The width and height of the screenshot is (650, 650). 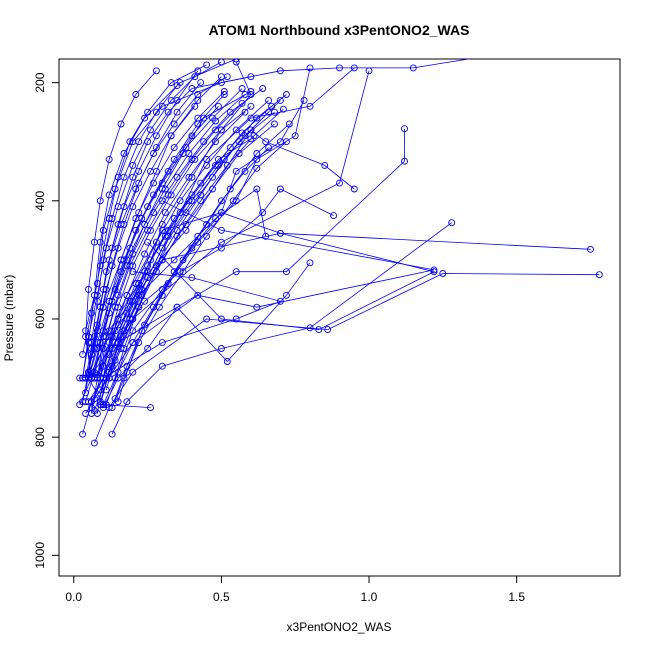 What do you see at coordinates (516, 597) in the screenshot?
I see `x-tick-label: 1.5` at bounding box center [516, 597].